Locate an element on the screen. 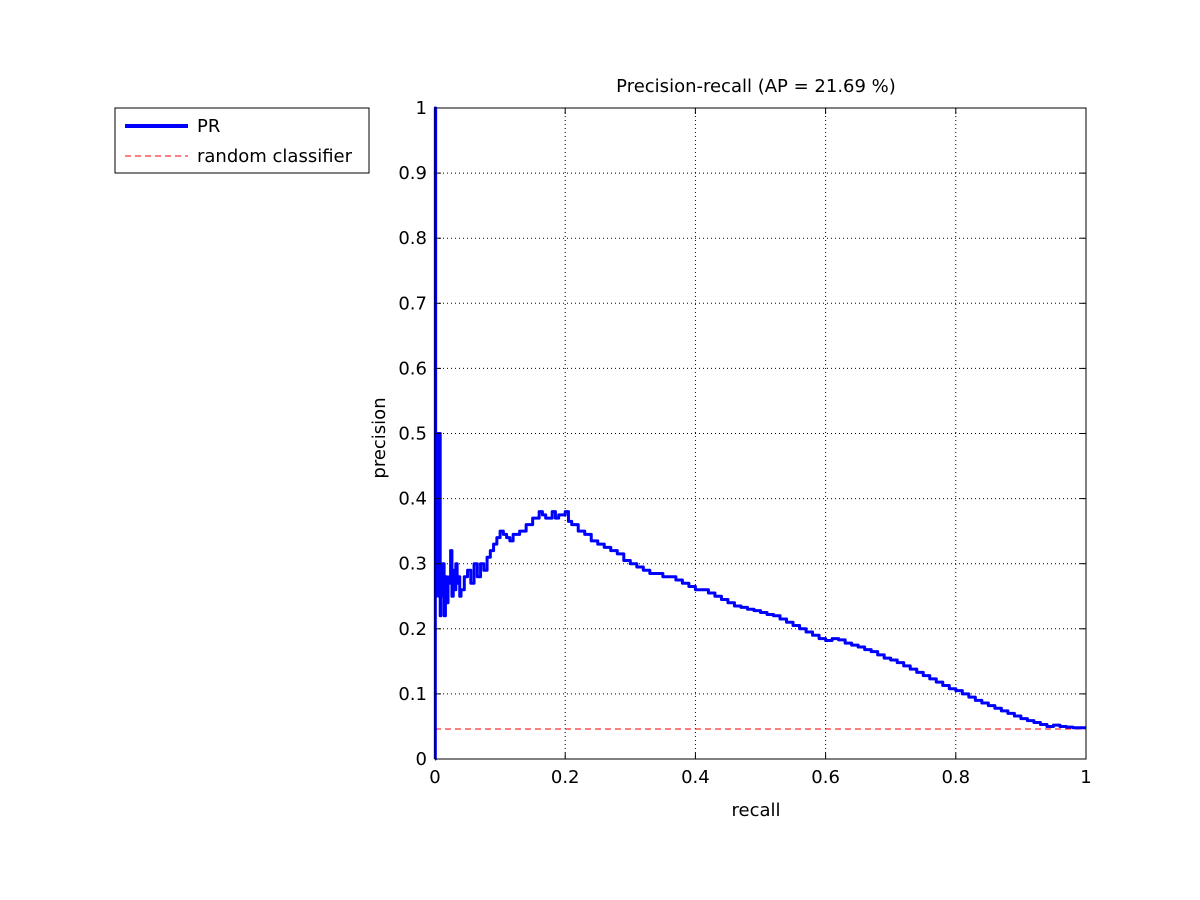 This screenshot has height=900, width=1200. y-tick-label: 0.5 is located at coordinates (412, 434).